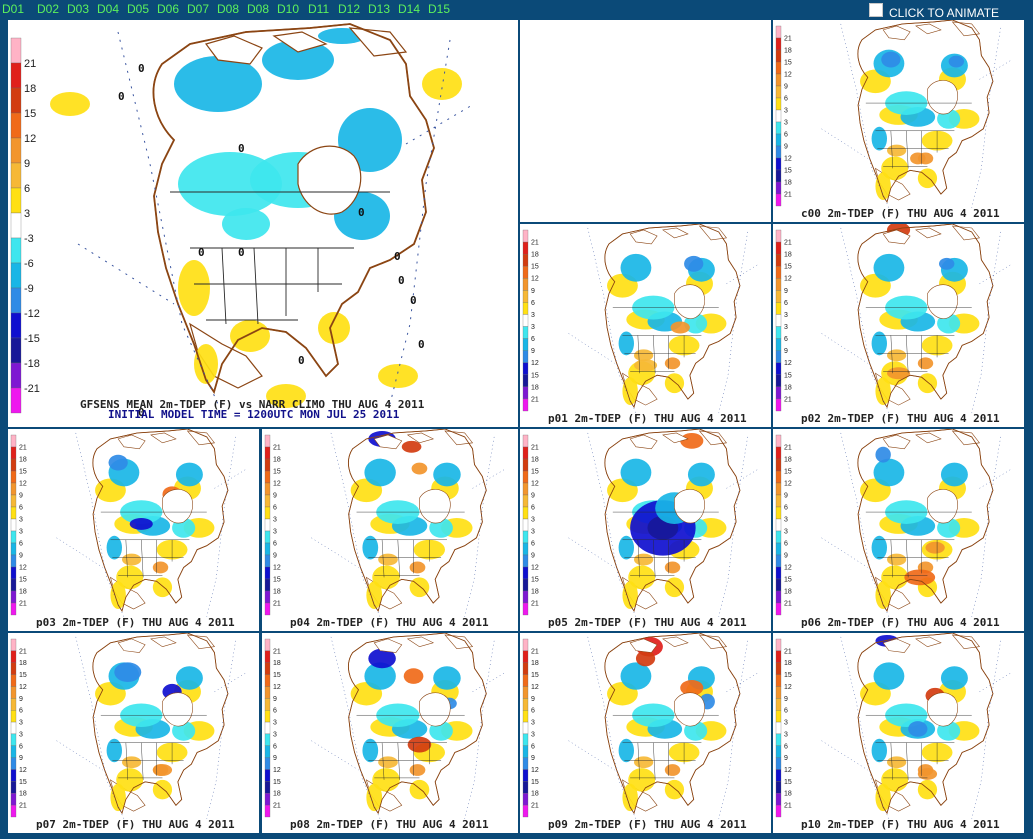 Image resolution: width=1033 pixels, height=839 pixels. I want to click on day-link-d13: D13, so click(379, 9).